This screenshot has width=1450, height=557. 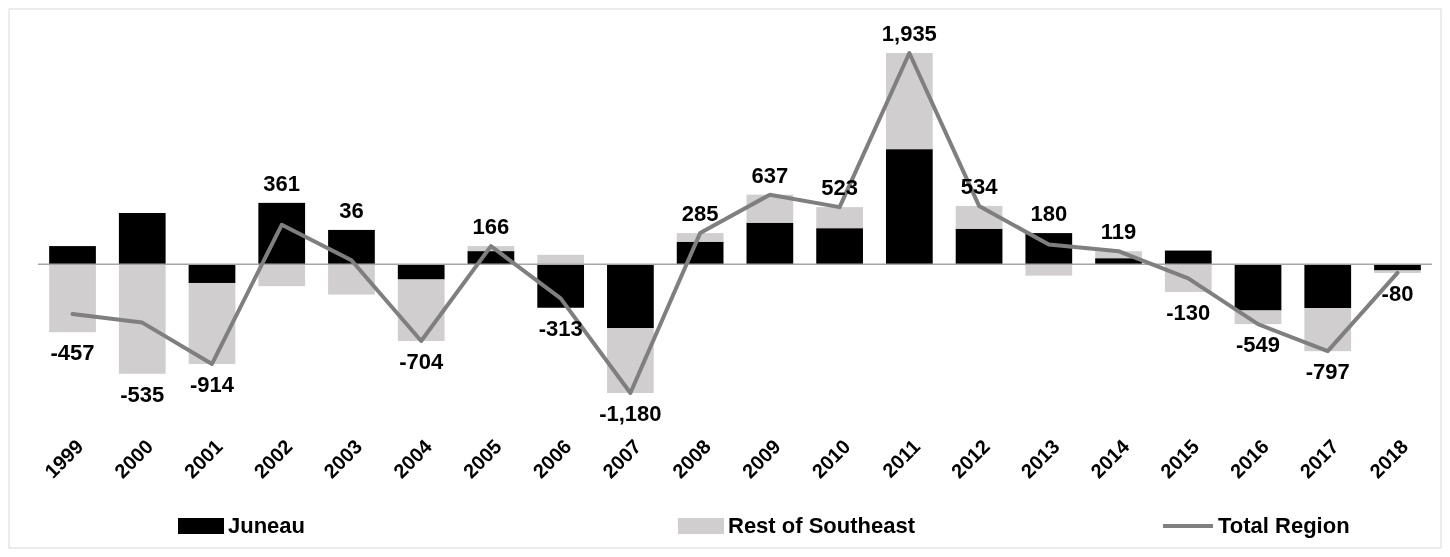 I want to click on data-label: 180, so click(x=1049, y=214).